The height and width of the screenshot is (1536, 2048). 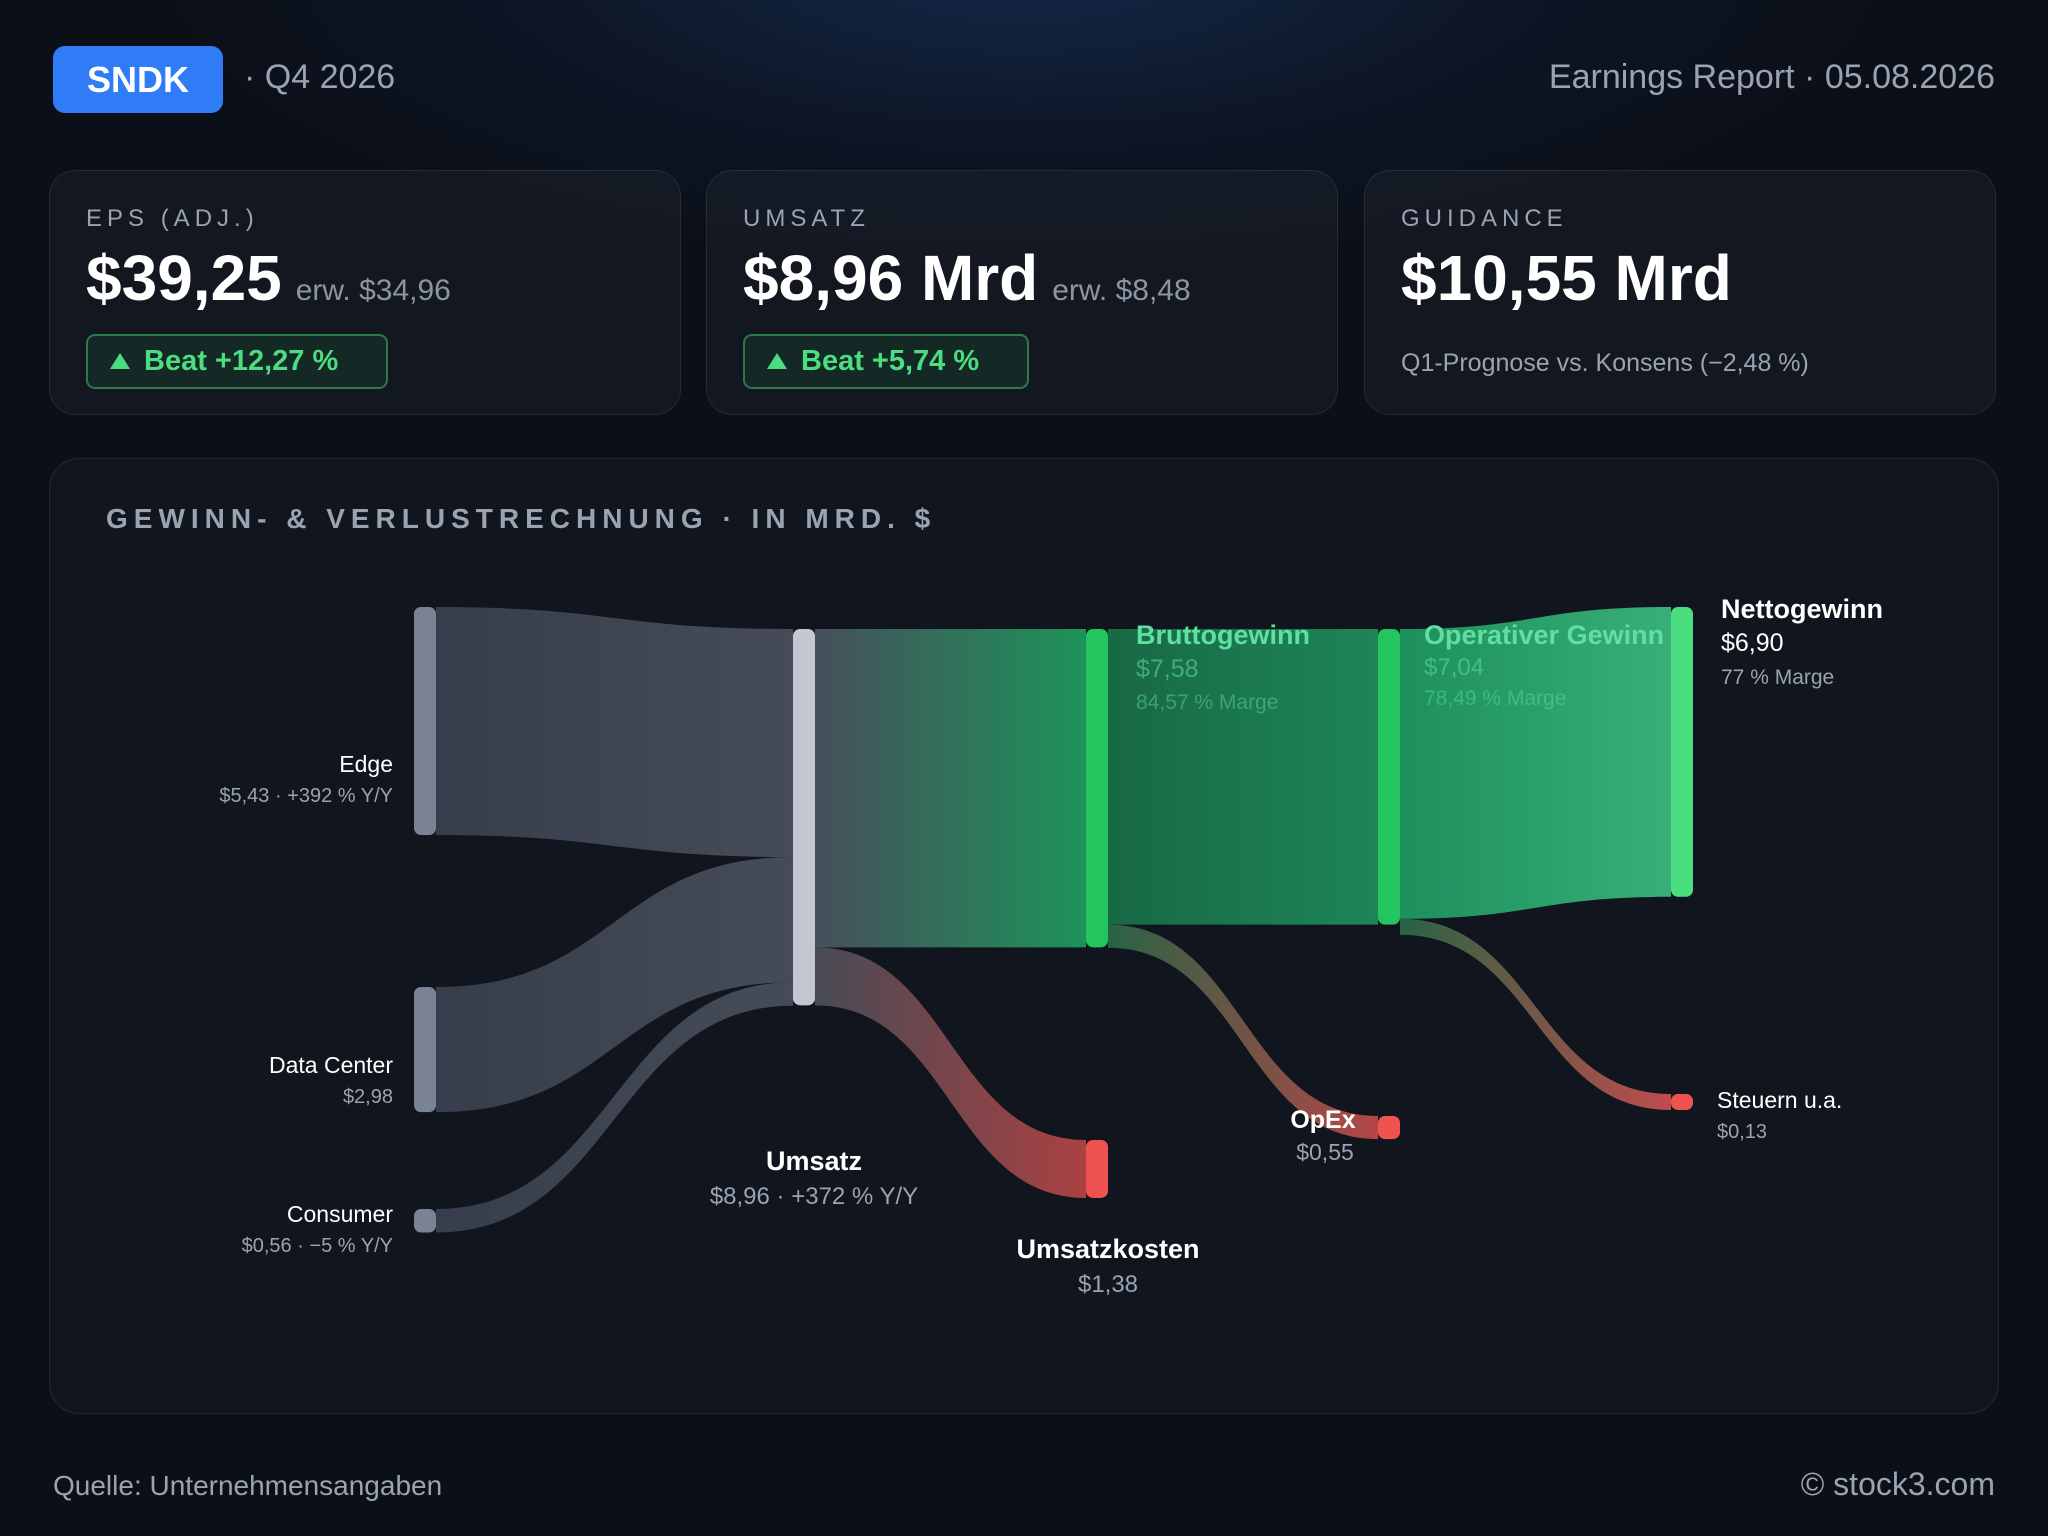 I want to click on label-revenue-name: Umsatz, so click(x=814, y=1161).